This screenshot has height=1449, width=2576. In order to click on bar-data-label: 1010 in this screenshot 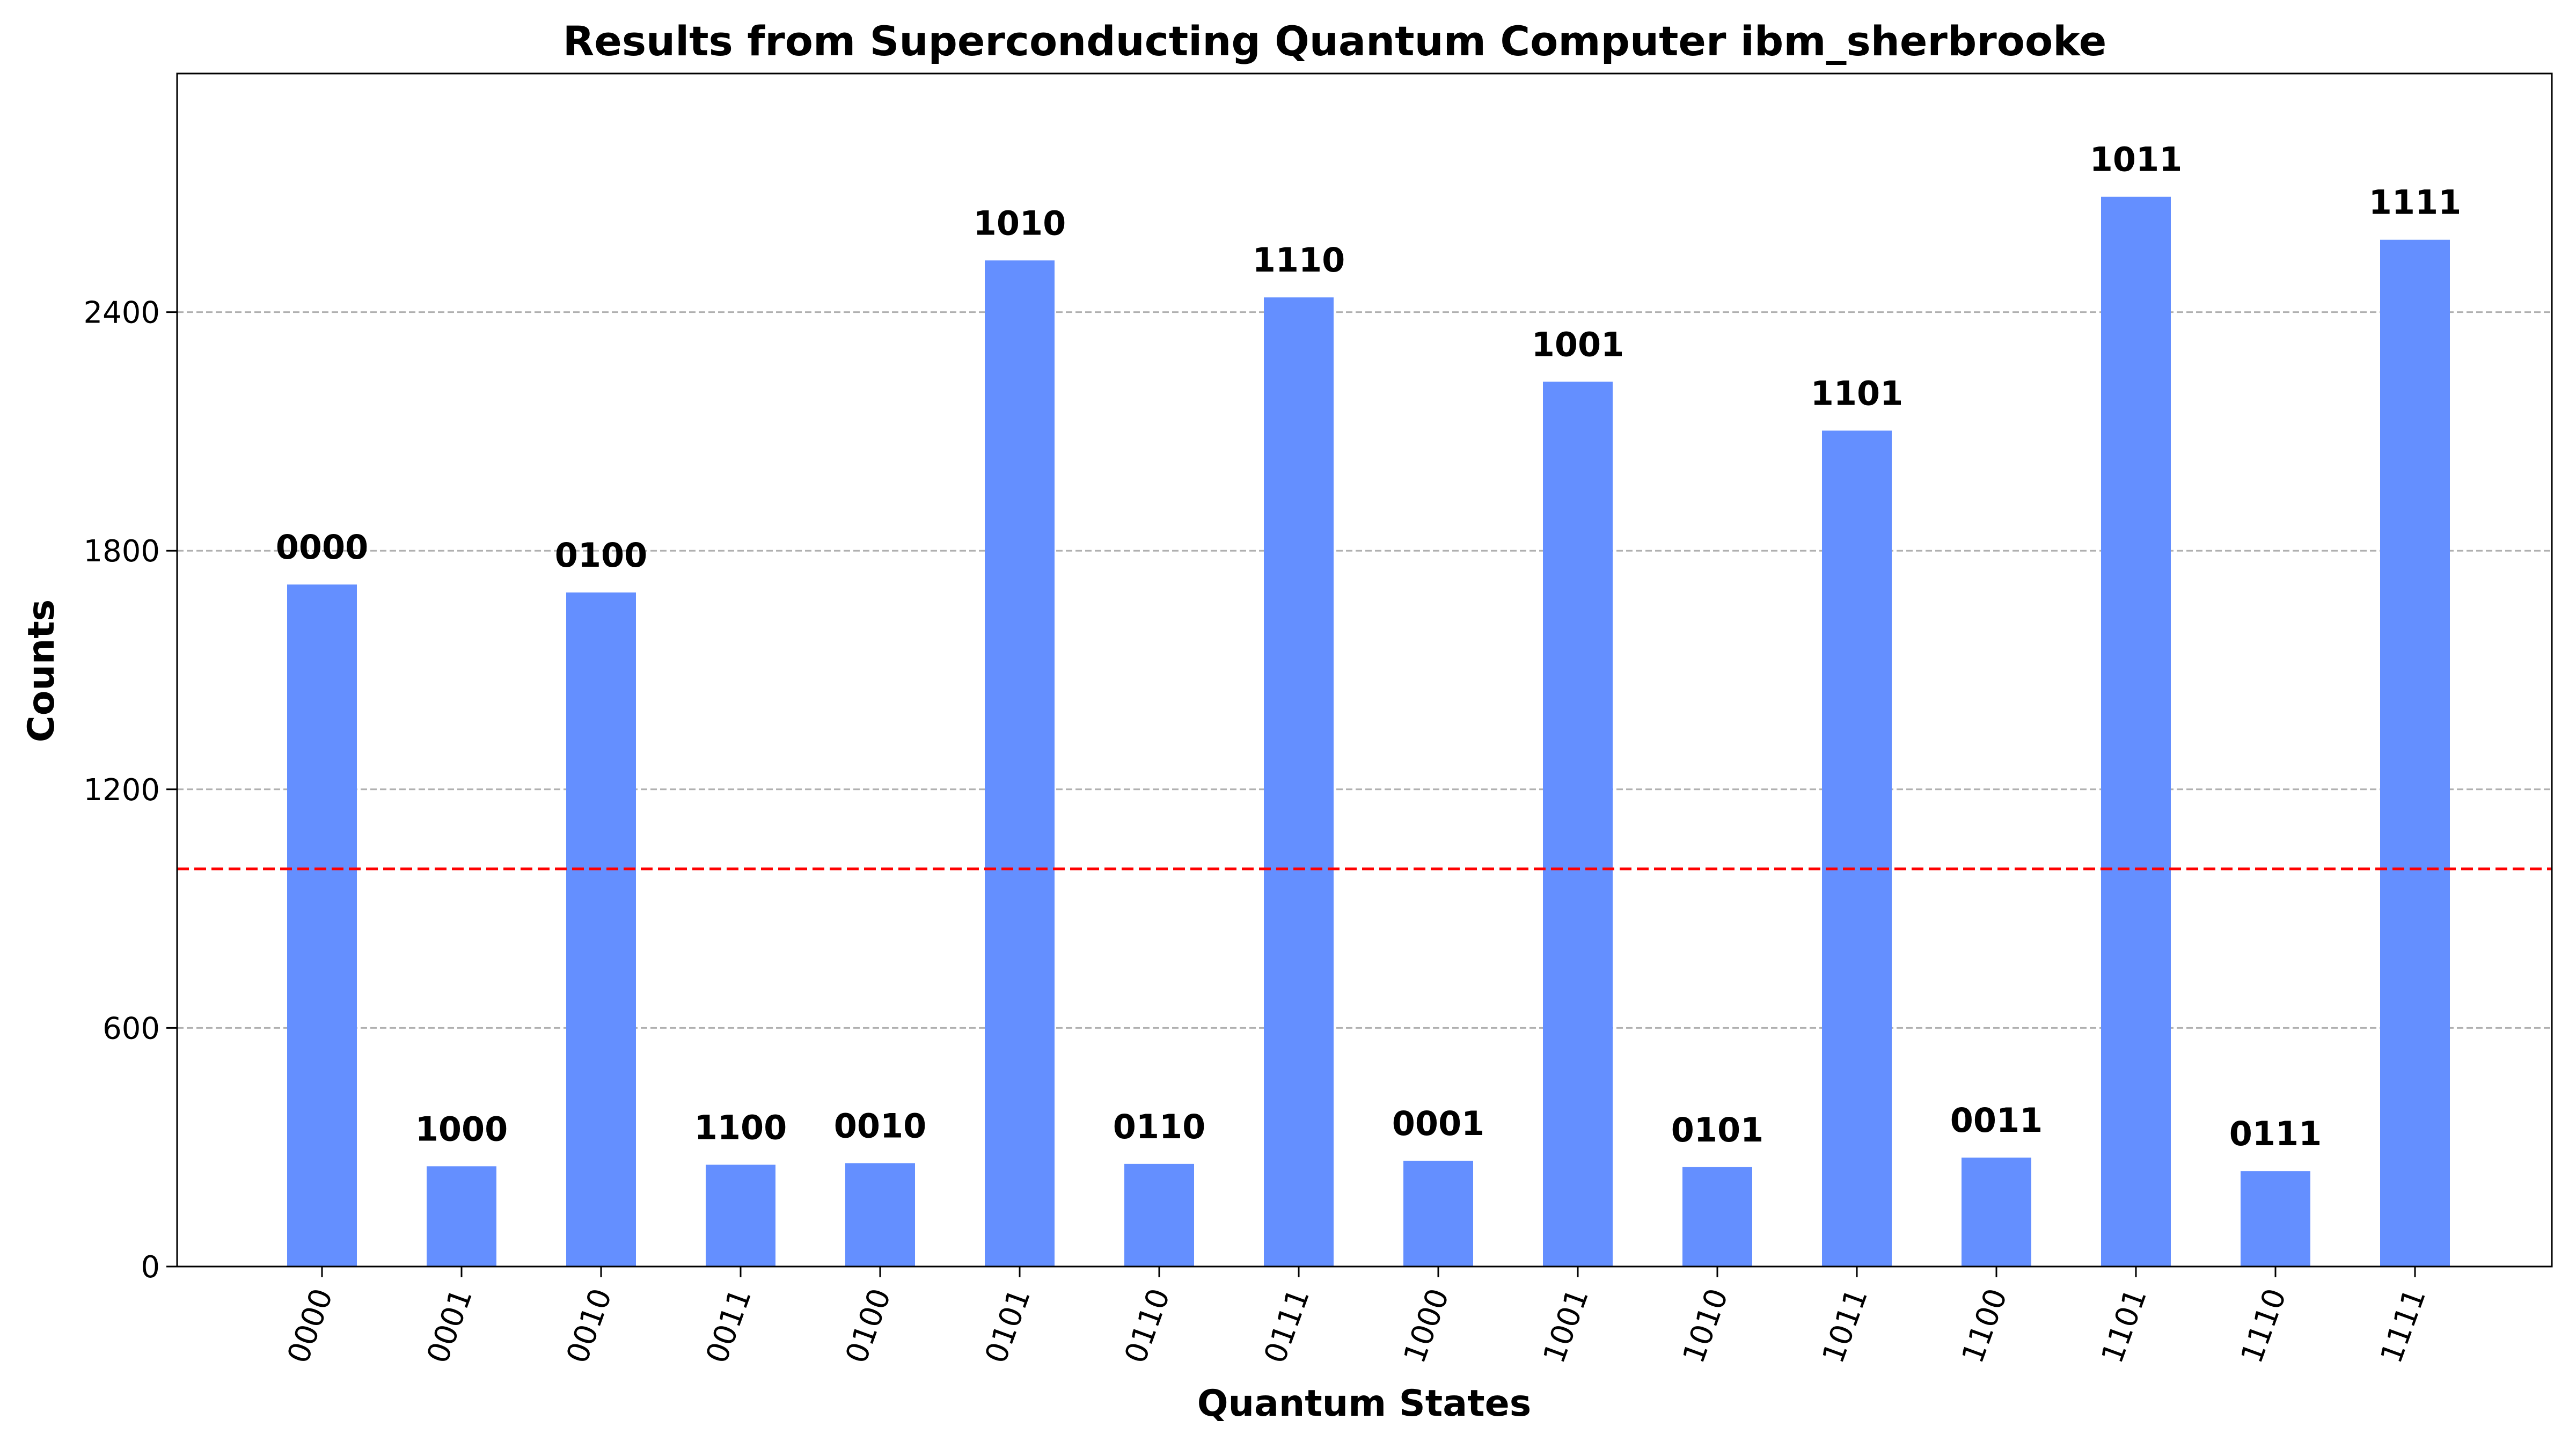, I will do `click(1020, 223)`.